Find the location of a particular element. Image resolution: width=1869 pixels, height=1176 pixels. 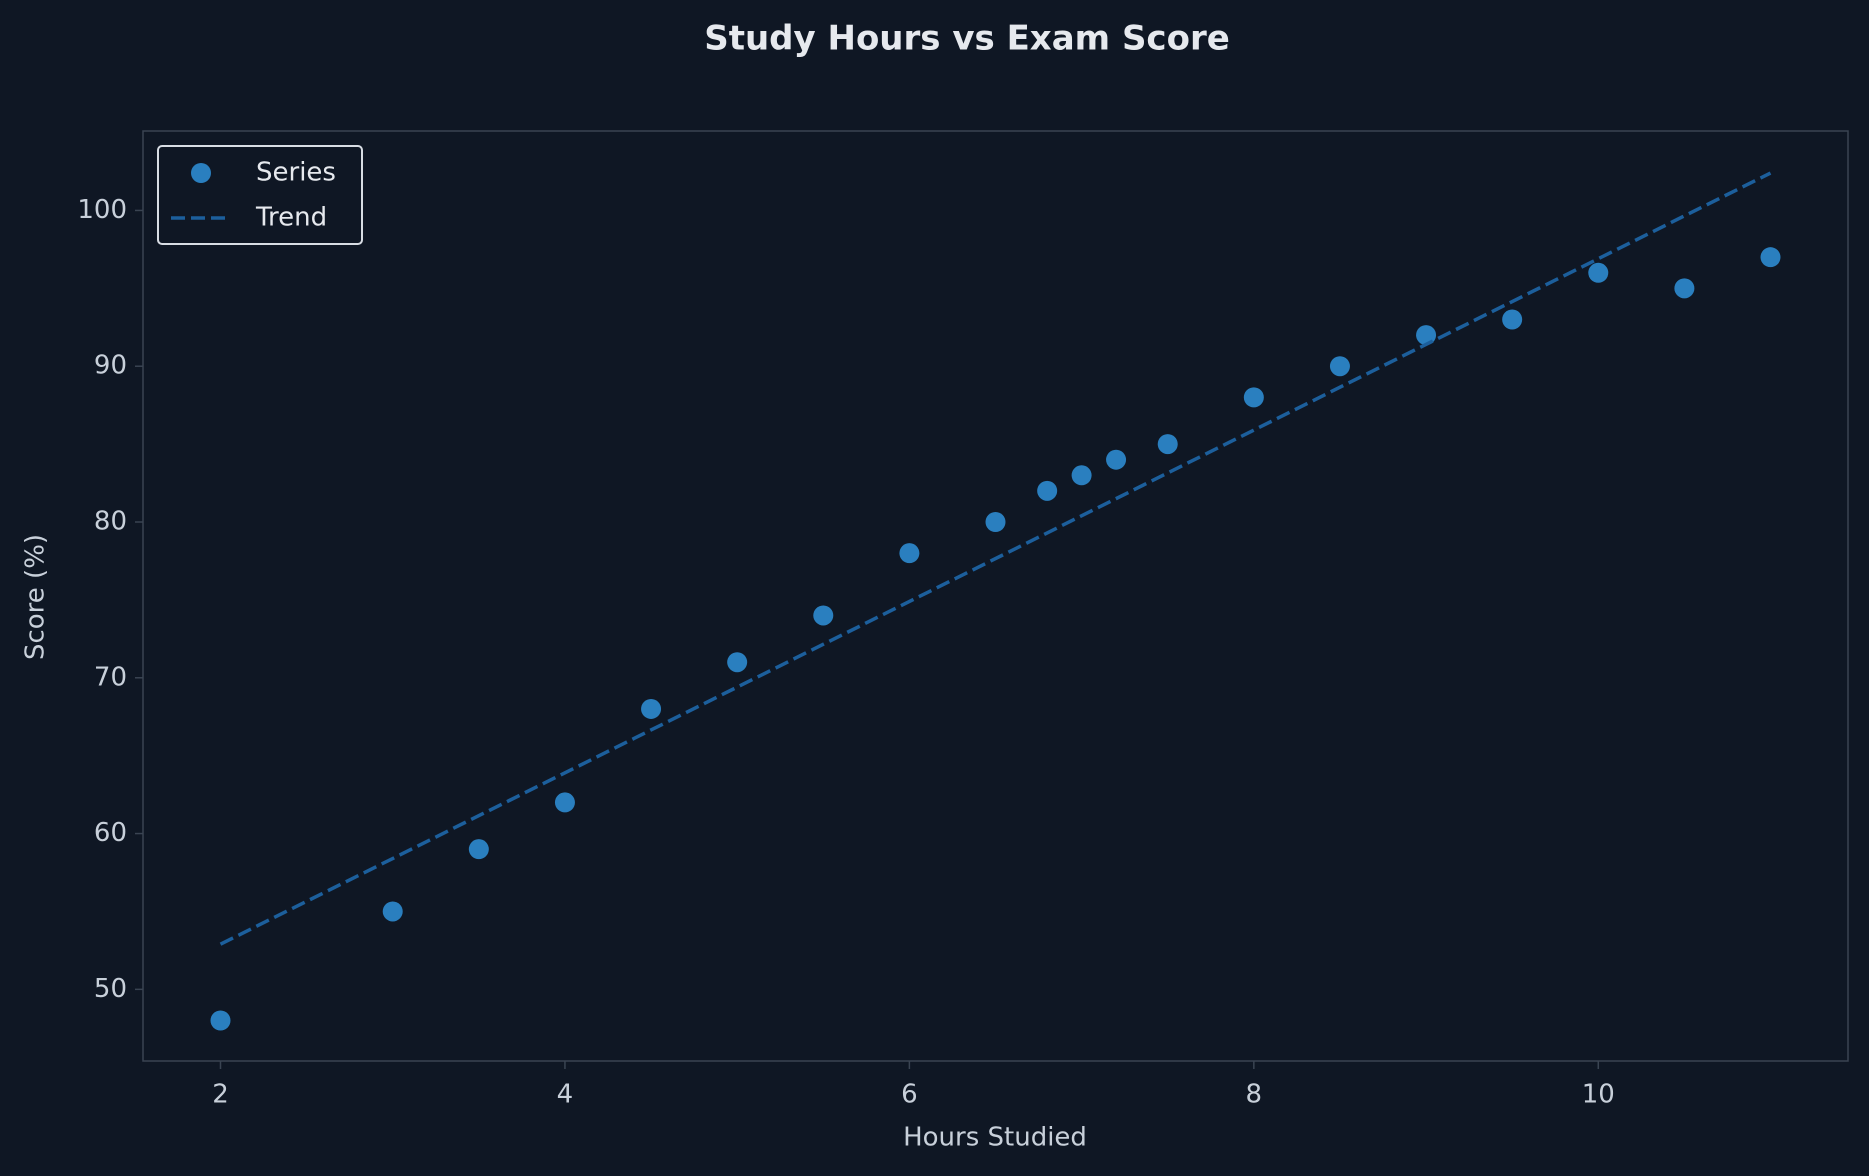

x-tick-label: 10 is located at coordinates (1598, 1095).